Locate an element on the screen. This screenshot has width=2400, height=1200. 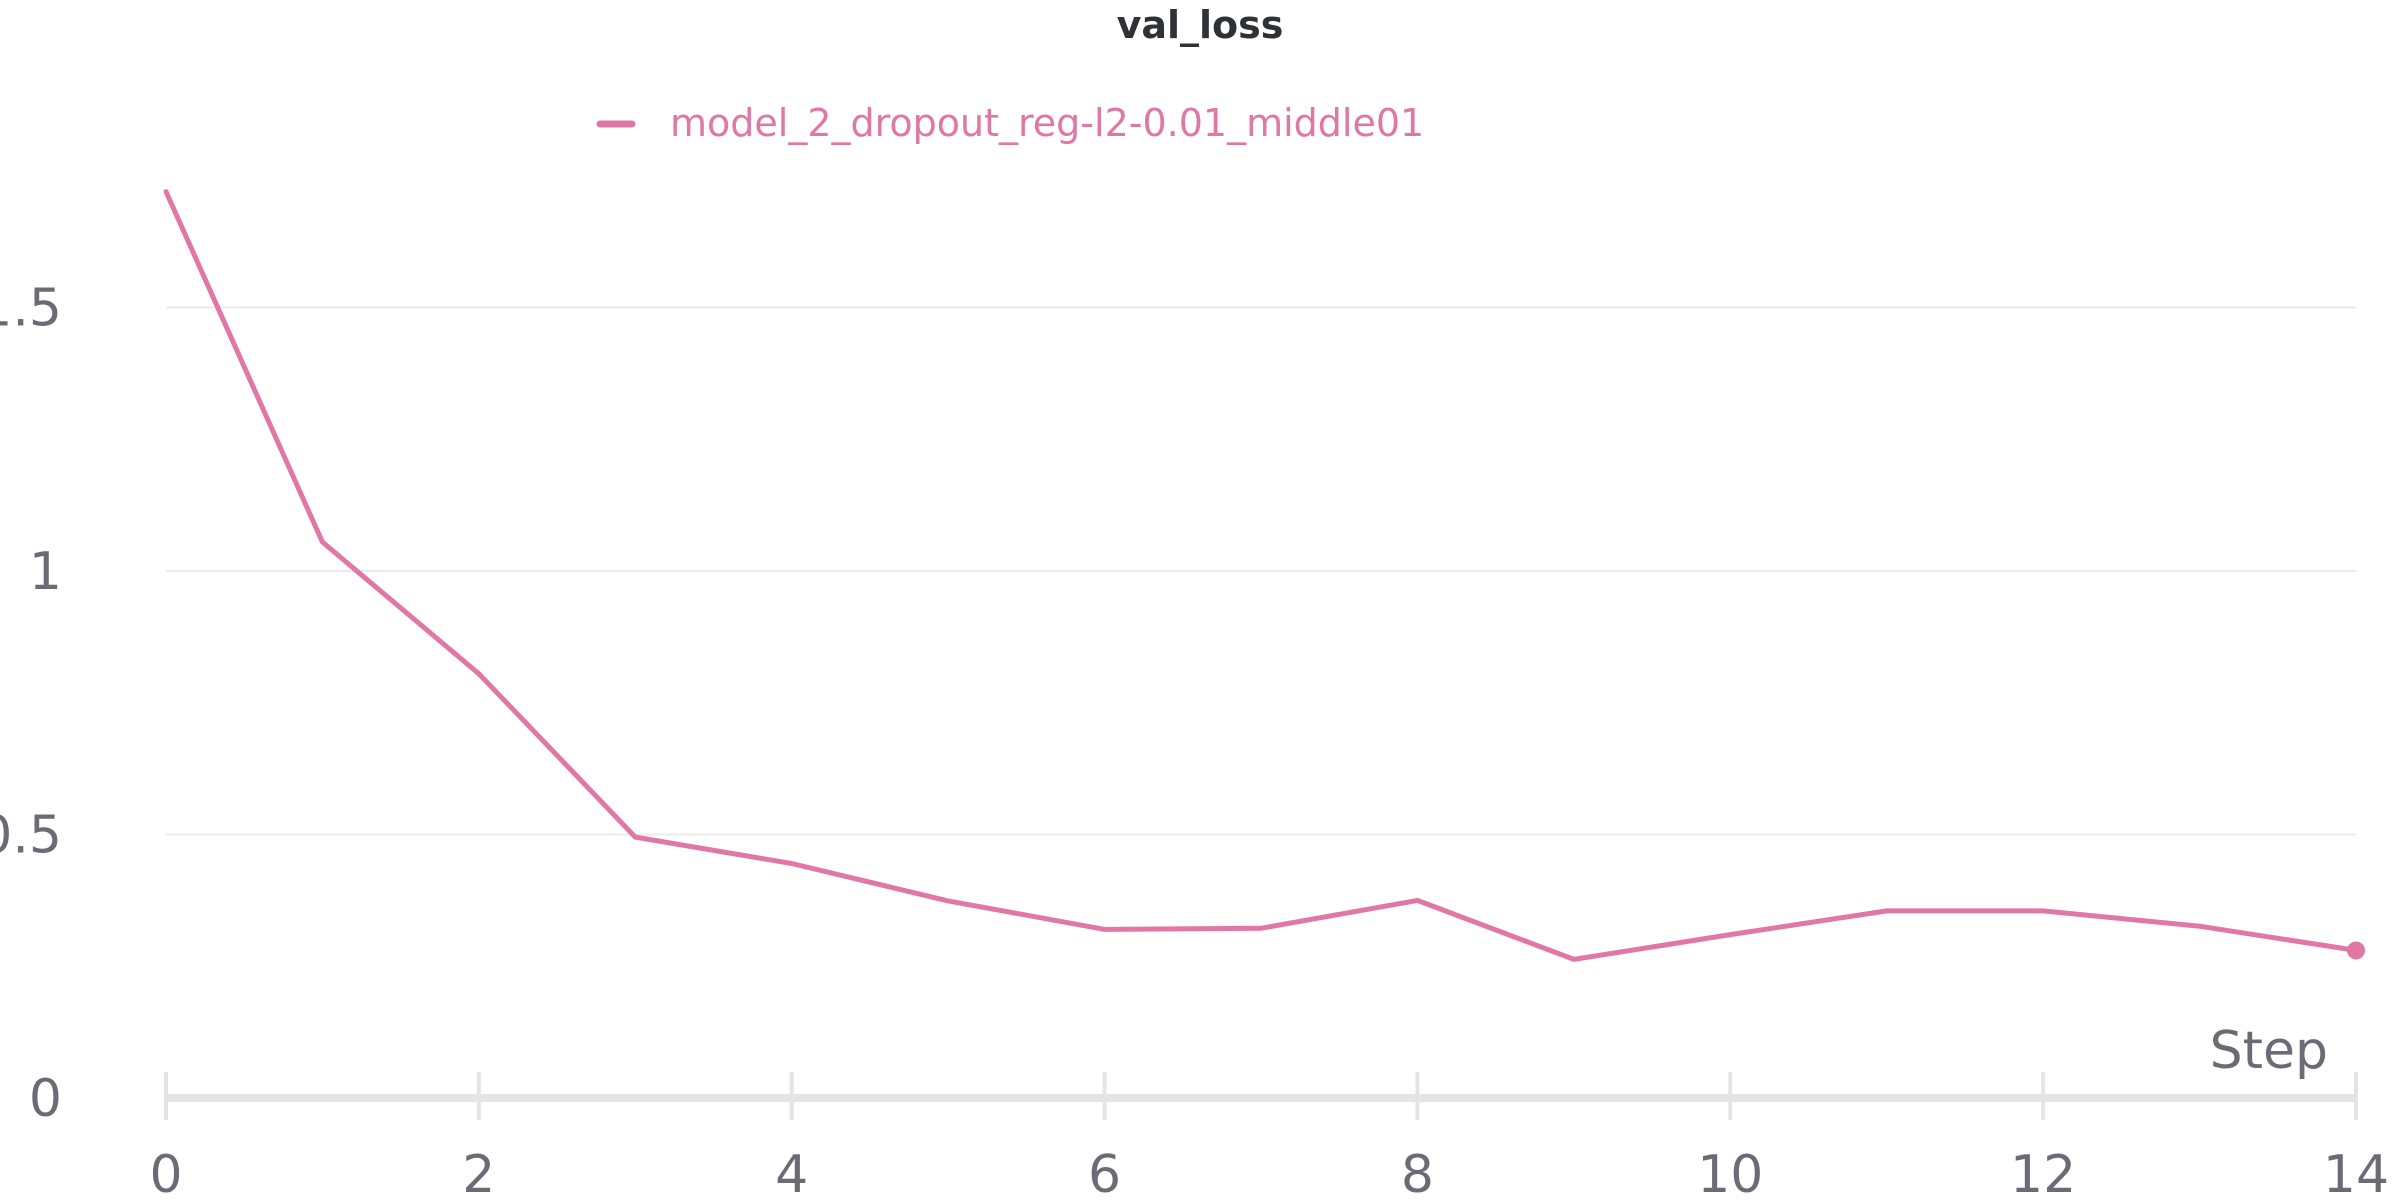
x-tick-label: 0 is located at coordinates (165, 1172).